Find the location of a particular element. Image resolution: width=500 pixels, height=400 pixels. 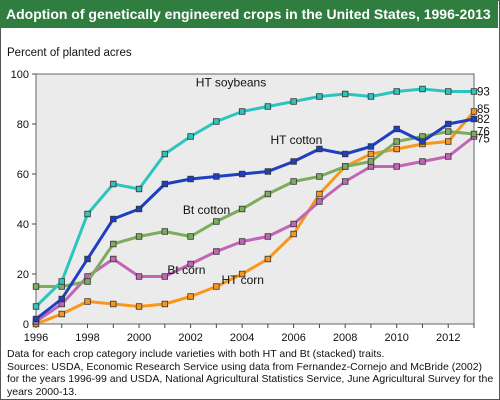

x-tick-label: 2012 is located at coordinates (448, 338).